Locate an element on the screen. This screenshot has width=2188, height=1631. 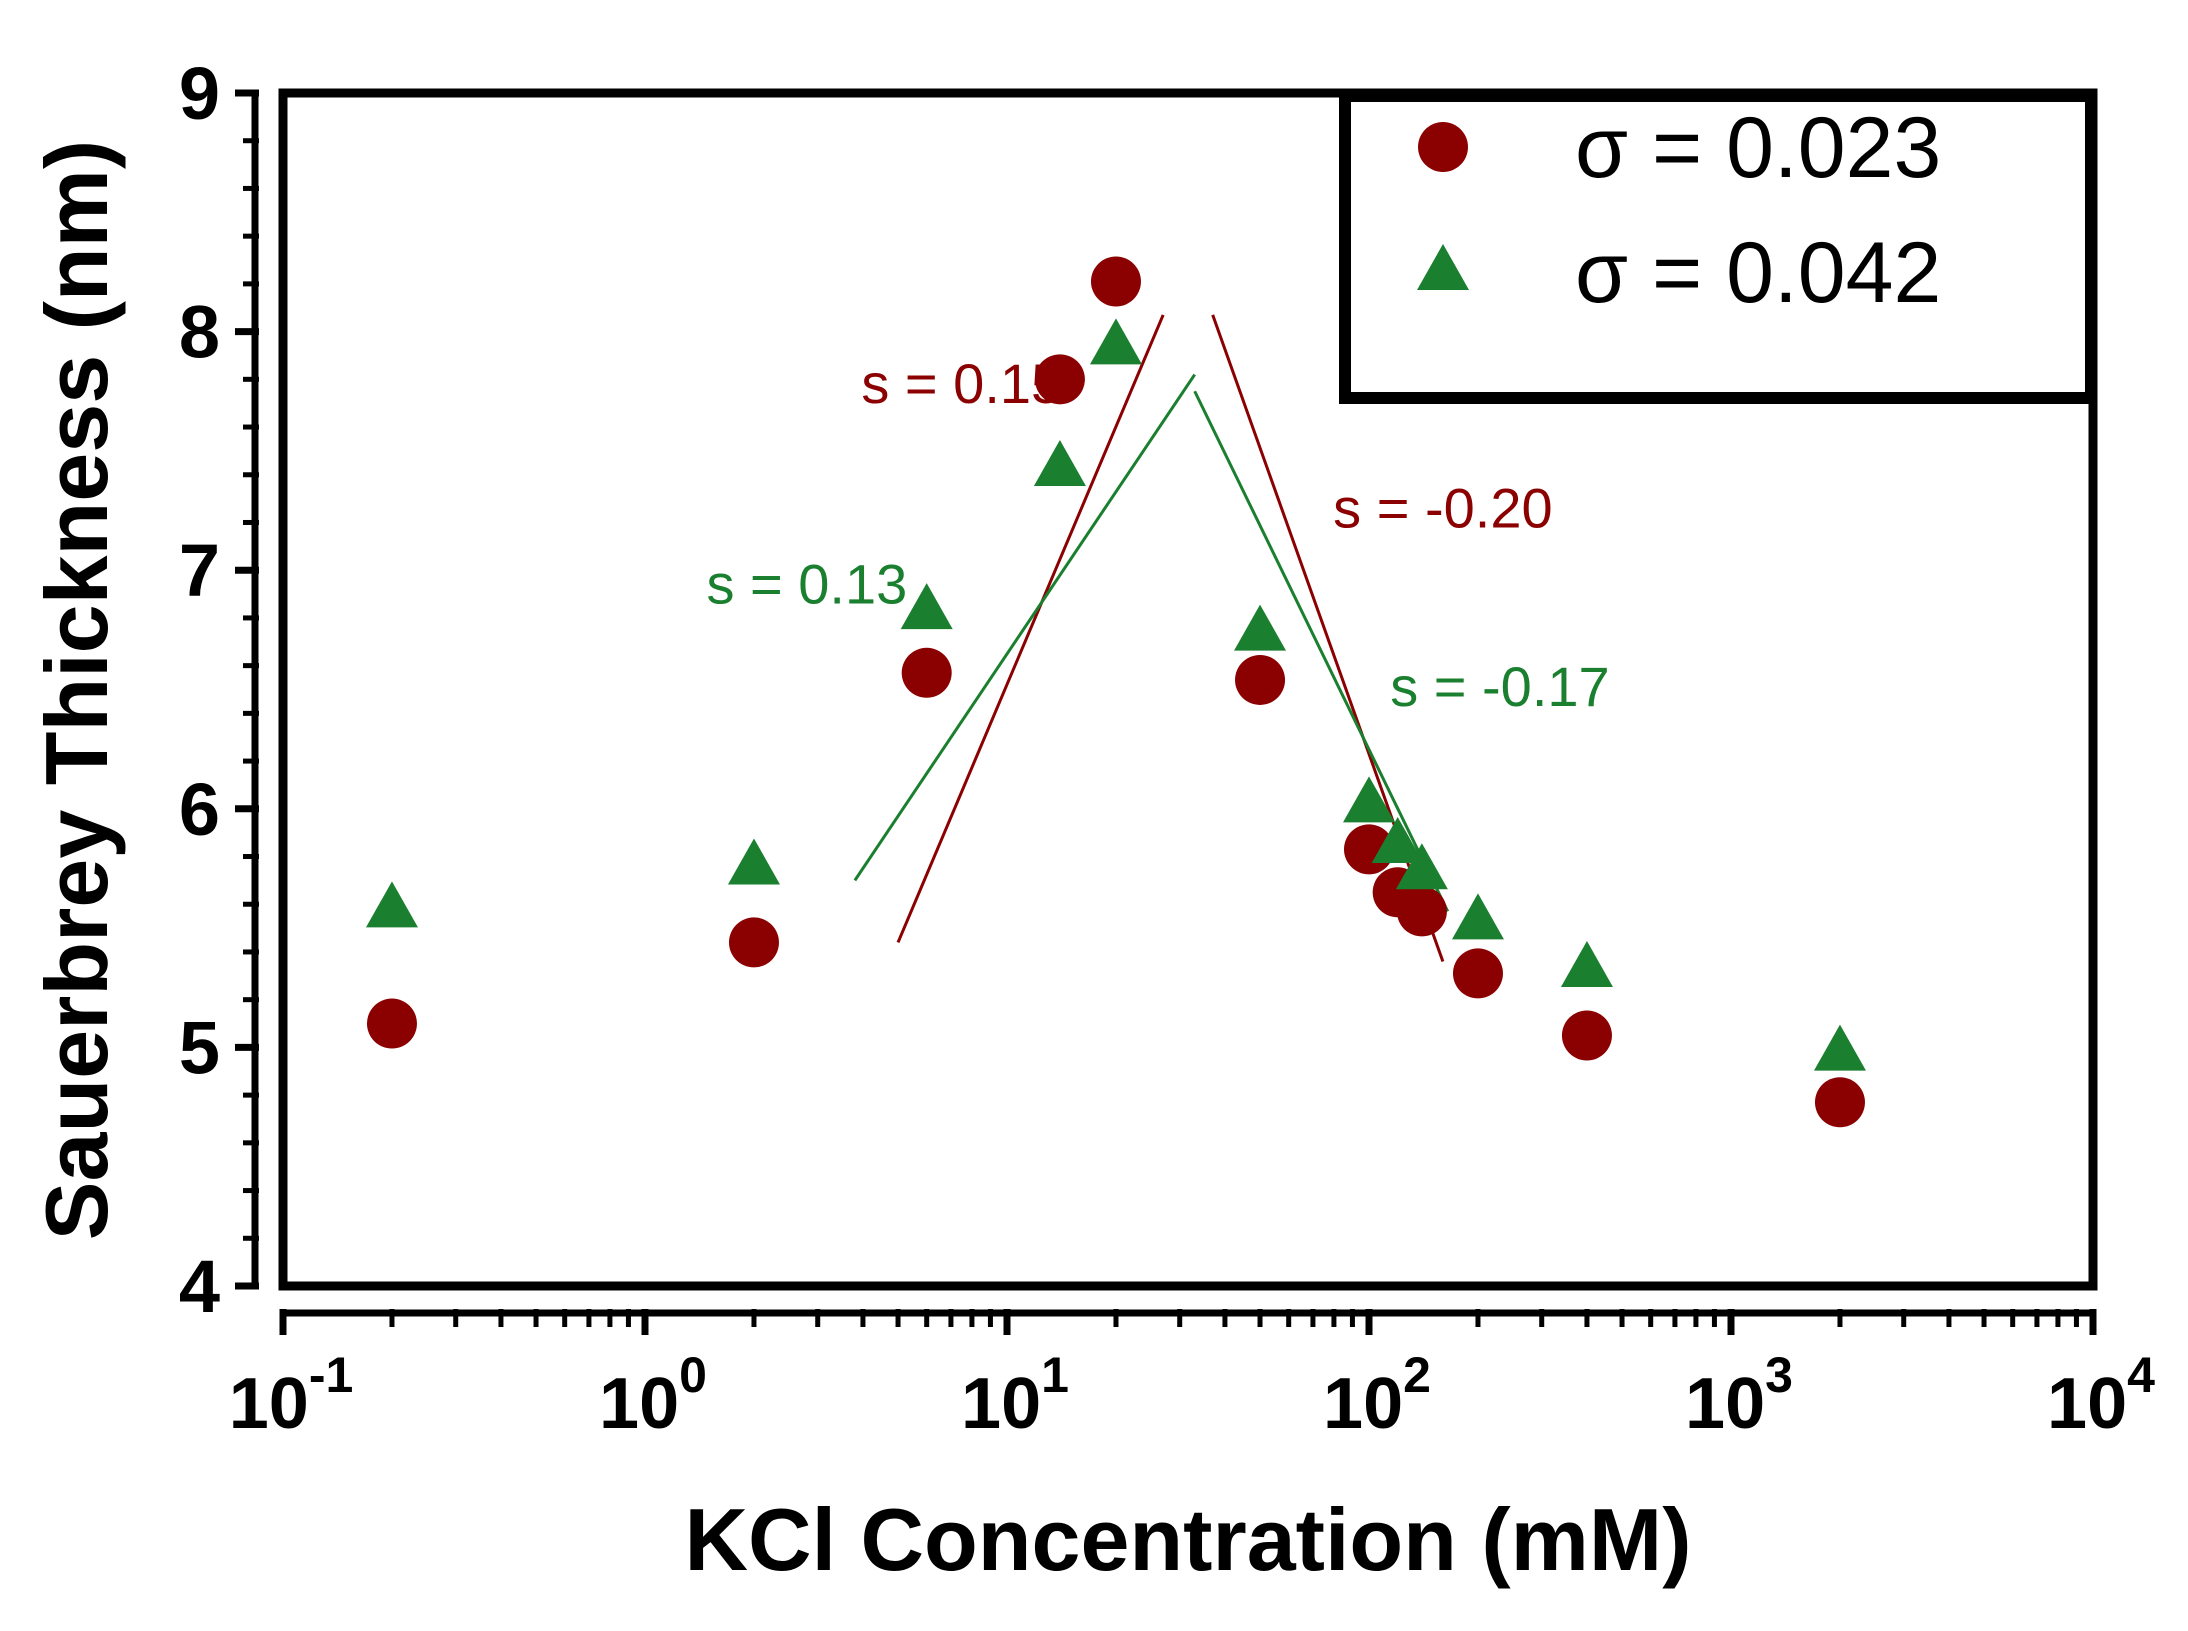
x-tick-label: 10² is located at coordinates (1377, 1395).